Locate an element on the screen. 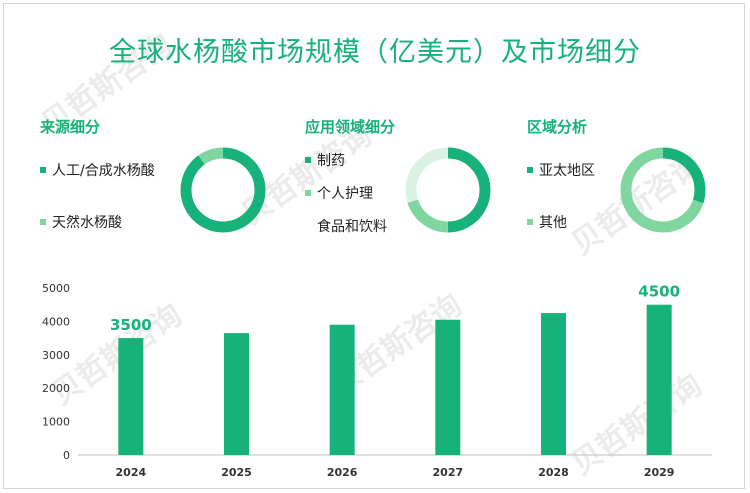 The height and width of the screenshot is (493, 750). donut-chart-source is located at coordinates (223, 190).